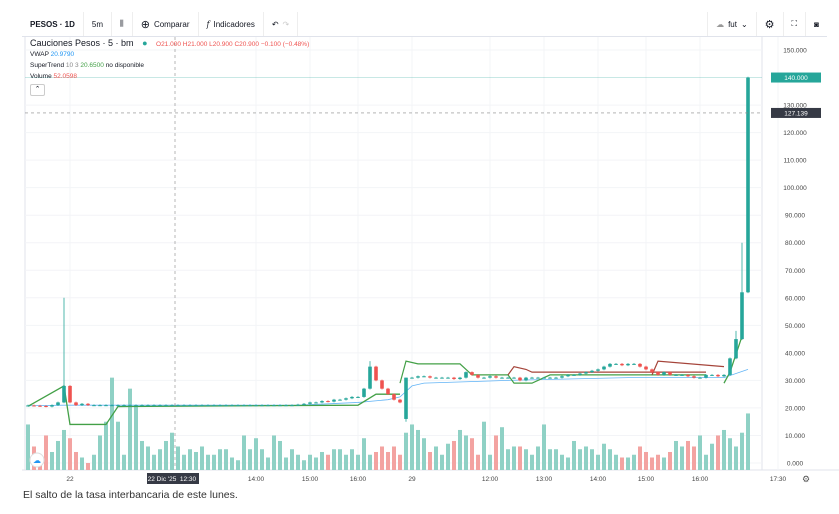 This screenshot has height=514, width=839. What do you see at coordinates (795, 188) in the screenshot?
I see `y-tick-label: 100.000` at bounding box center [795, 188].